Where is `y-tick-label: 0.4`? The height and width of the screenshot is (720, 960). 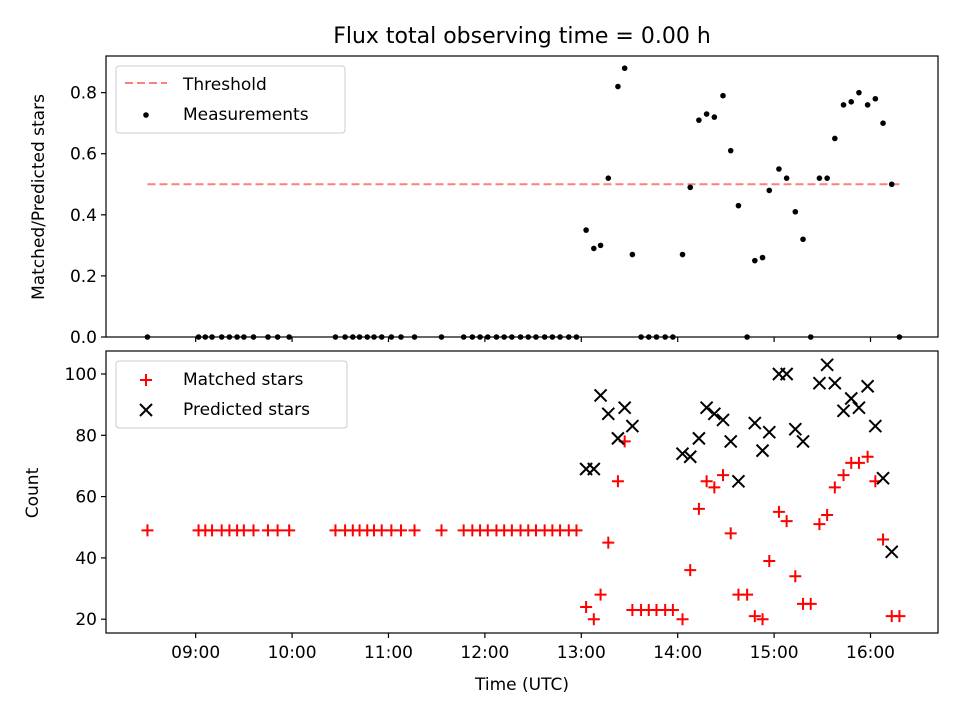 y-tick-label: 0.4 is located at coordinates (83, 216).